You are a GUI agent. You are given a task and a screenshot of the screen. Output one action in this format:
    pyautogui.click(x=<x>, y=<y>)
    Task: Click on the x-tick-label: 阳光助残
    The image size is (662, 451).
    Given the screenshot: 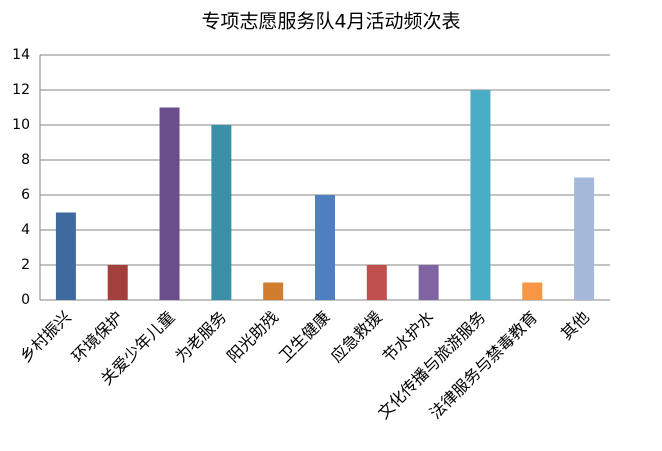 What is the action you would take?
    pyautogui.click(x=252, y=336)
    